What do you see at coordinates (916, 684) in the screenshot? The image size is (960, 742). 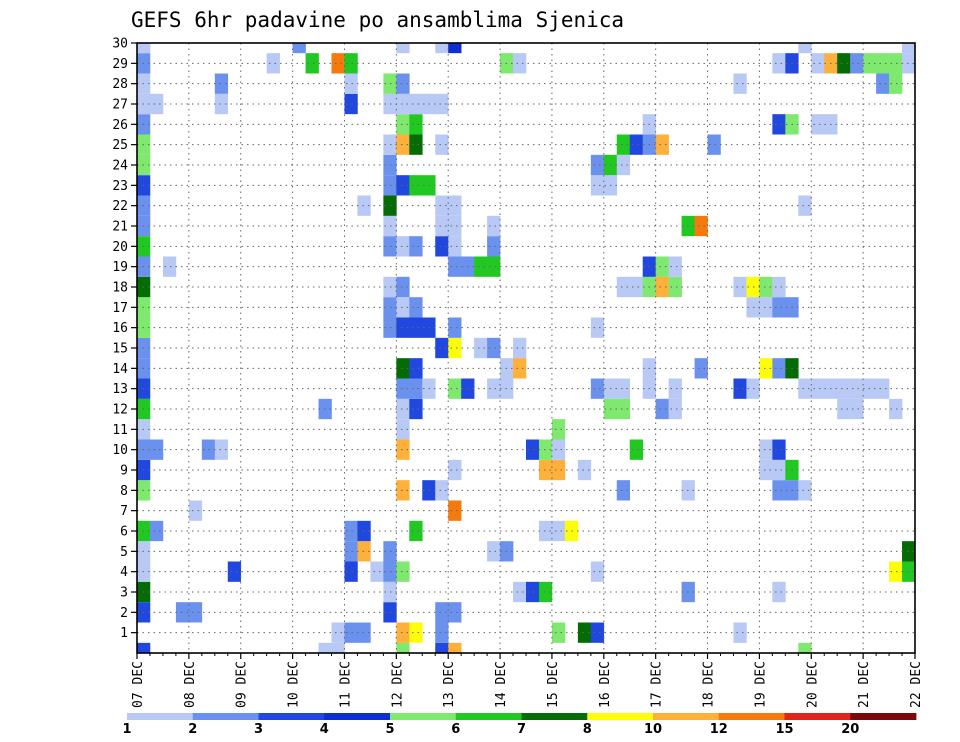 I see `x-tick-label: 22 DEC` at bounding box center [916, 684].